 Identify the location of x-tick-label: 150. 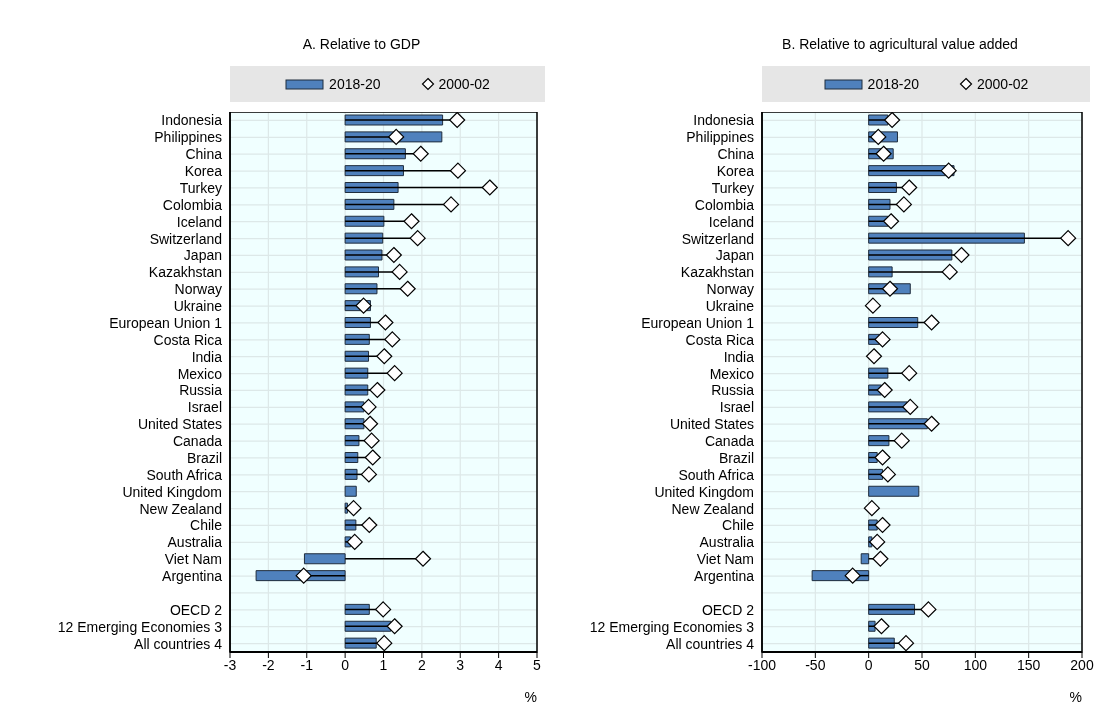
(1028, 664).